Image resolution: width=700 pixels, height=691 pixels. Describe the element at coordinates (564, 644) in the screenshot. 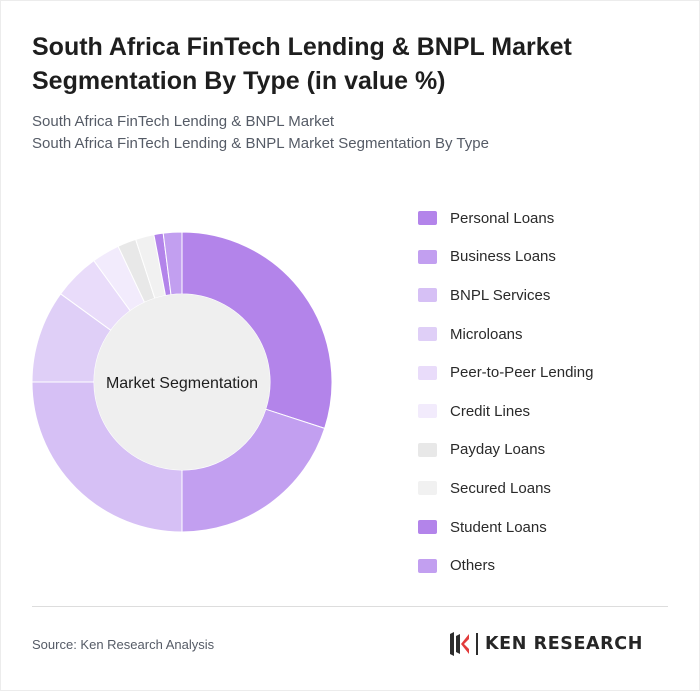

I see `brand-name: KEN RESEARCH` at that location.